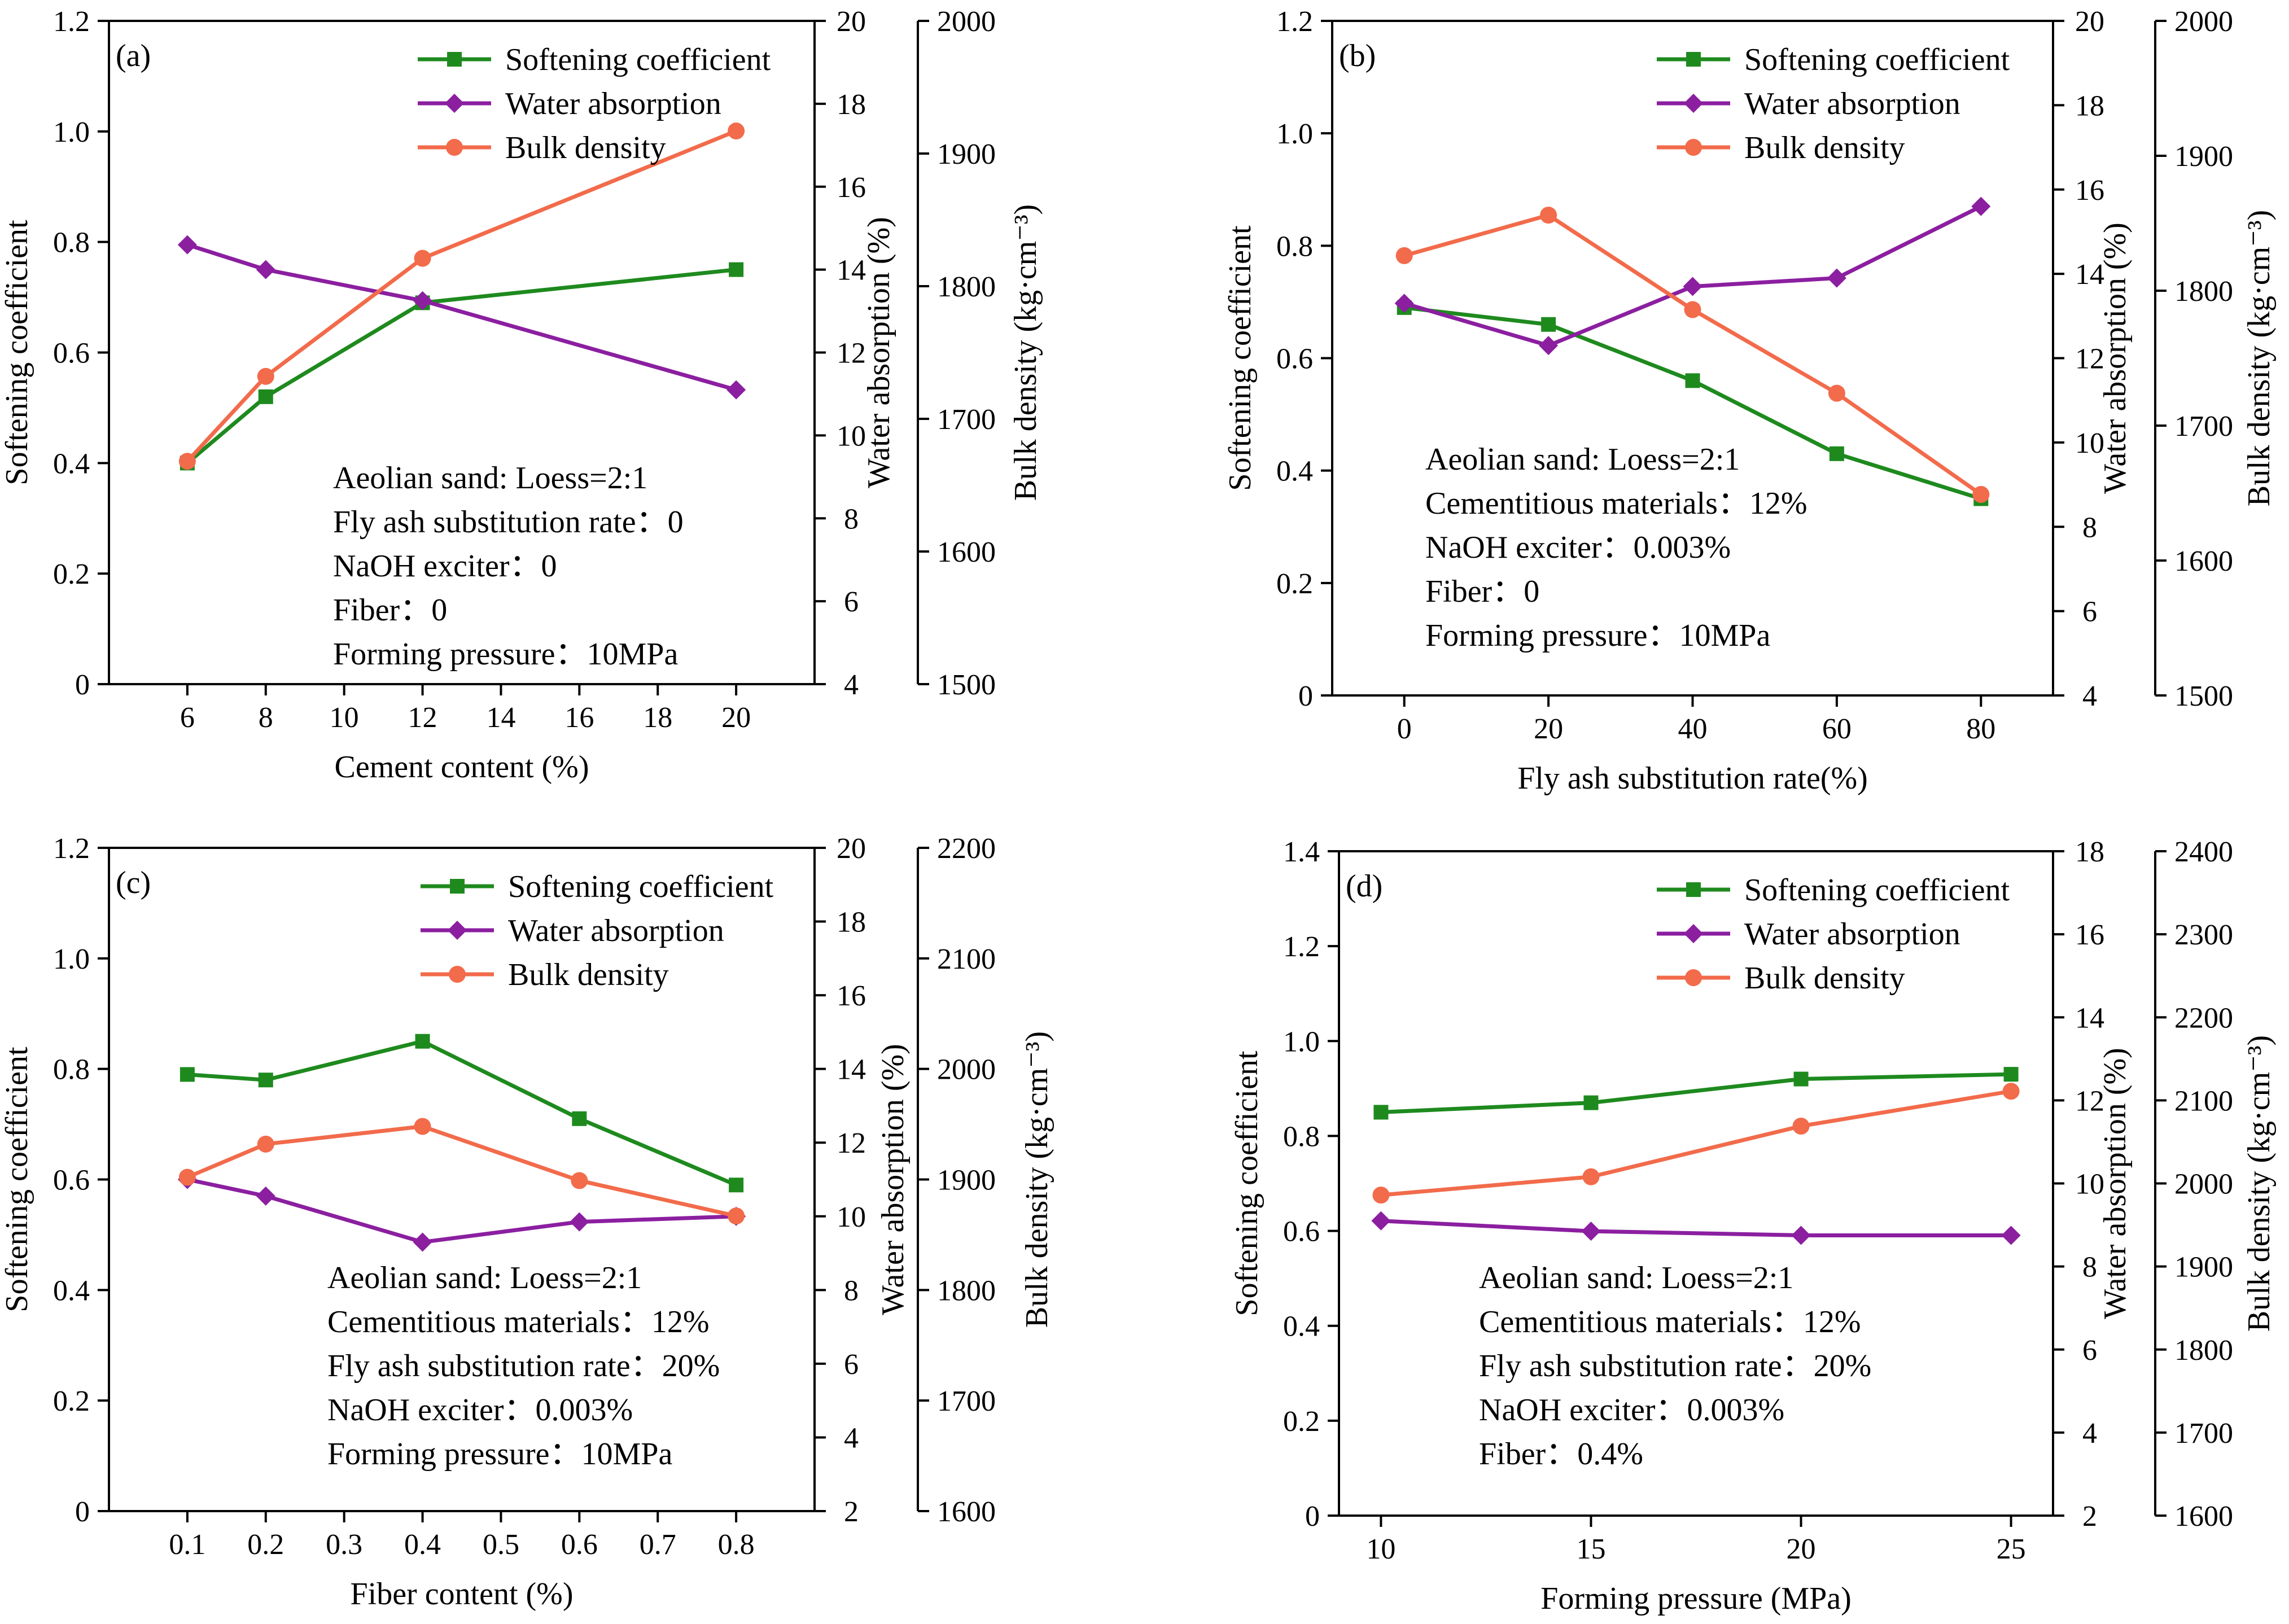 The image size is (2289, 1624). Describe the element at coordinates (1301, 947) in the screenshot. I see `y-tick-label: 1.2` at that location.